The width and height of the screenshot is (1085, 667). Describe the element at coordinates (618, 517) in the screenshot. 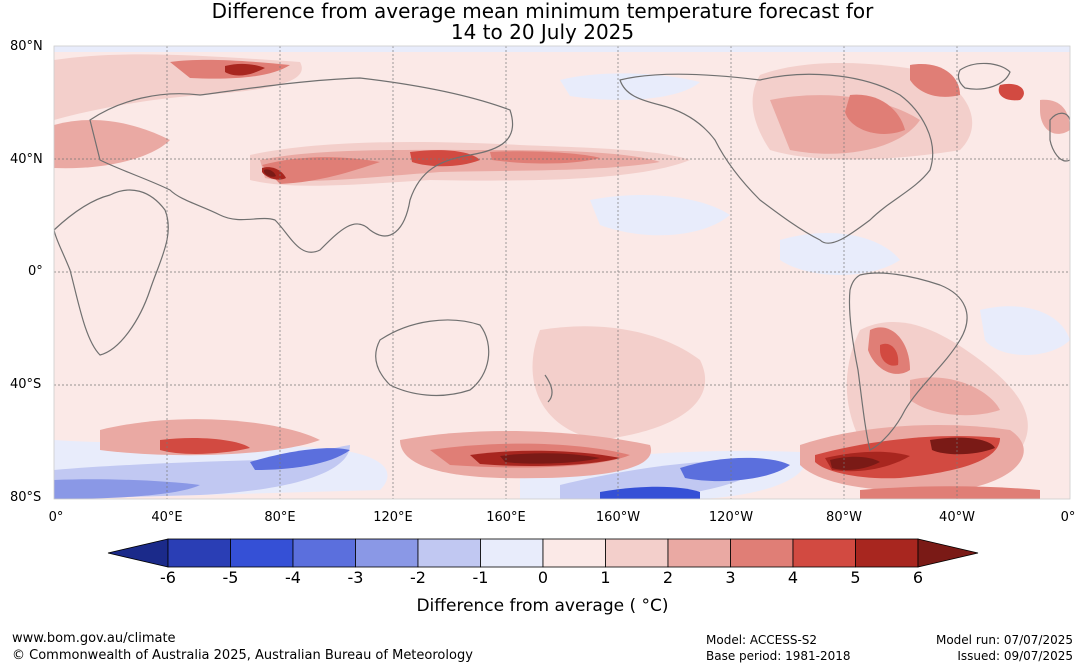

I see `lon-label-160w: 160°W` at that location.